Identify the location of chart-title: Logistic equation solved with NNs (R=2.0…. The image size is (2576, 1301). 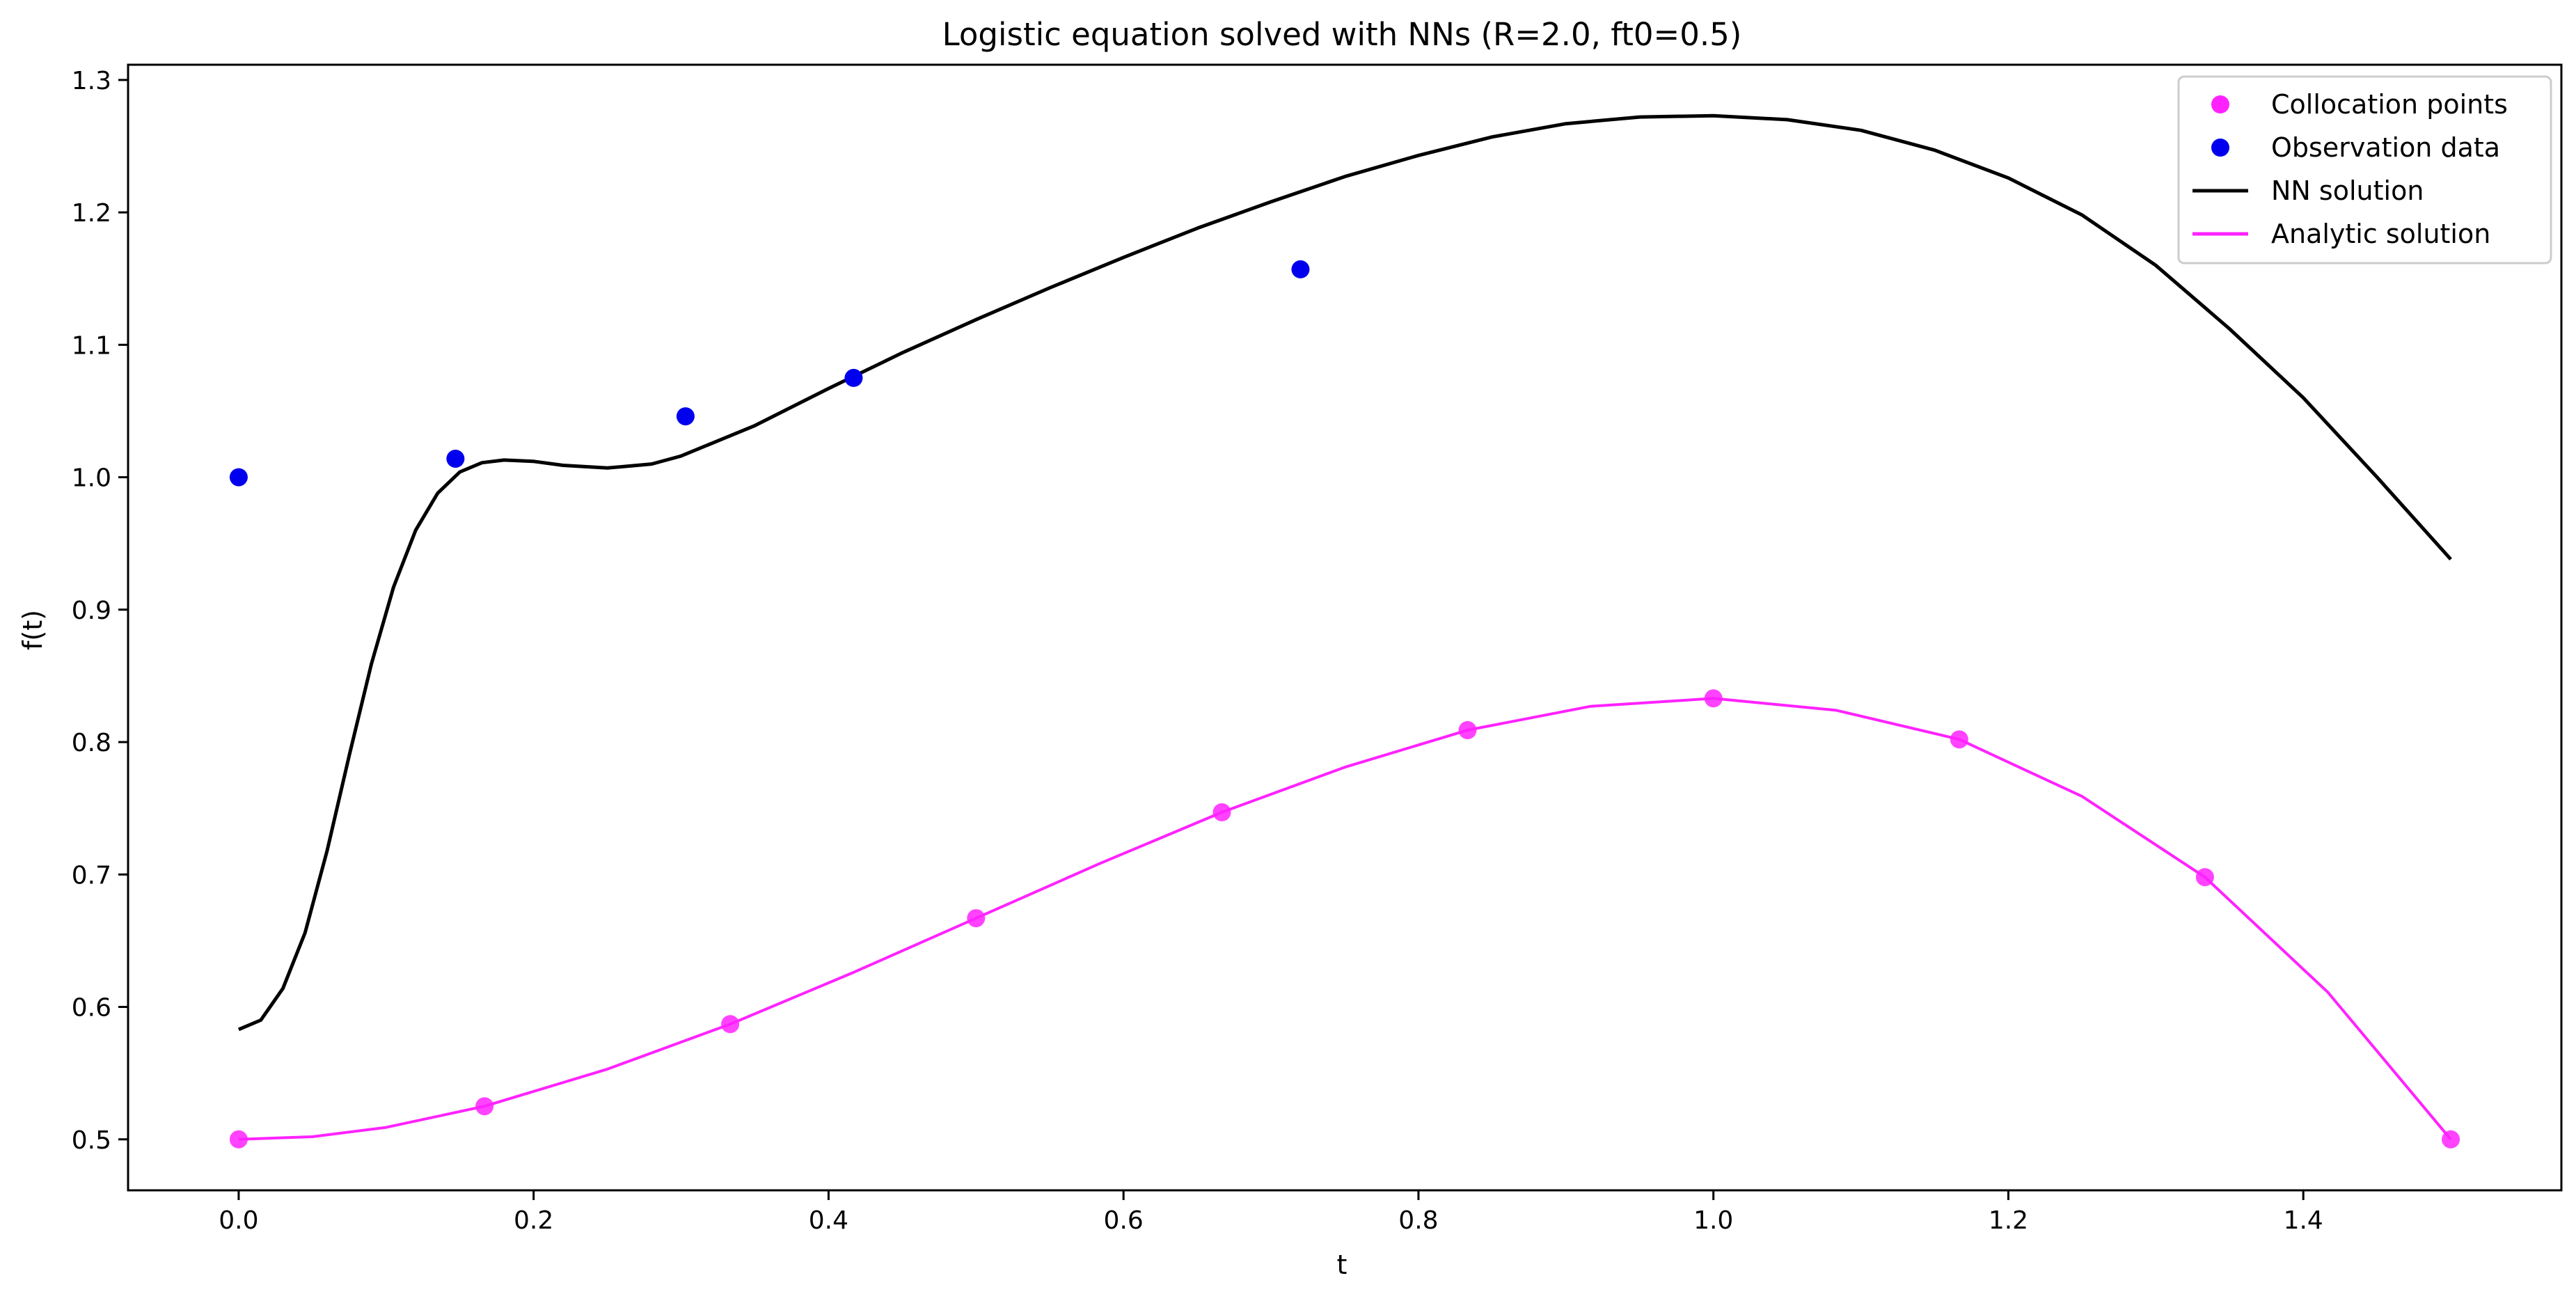
(1342, 34).